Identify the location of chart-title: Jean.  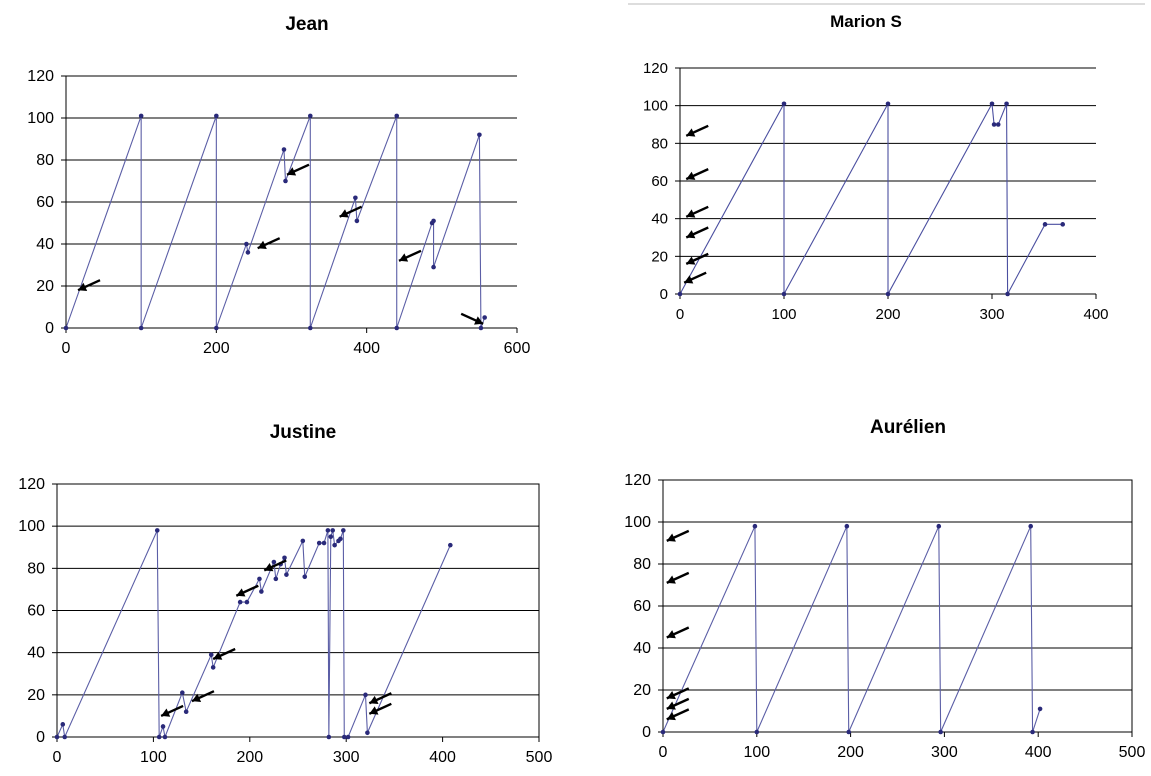
(306, 24).